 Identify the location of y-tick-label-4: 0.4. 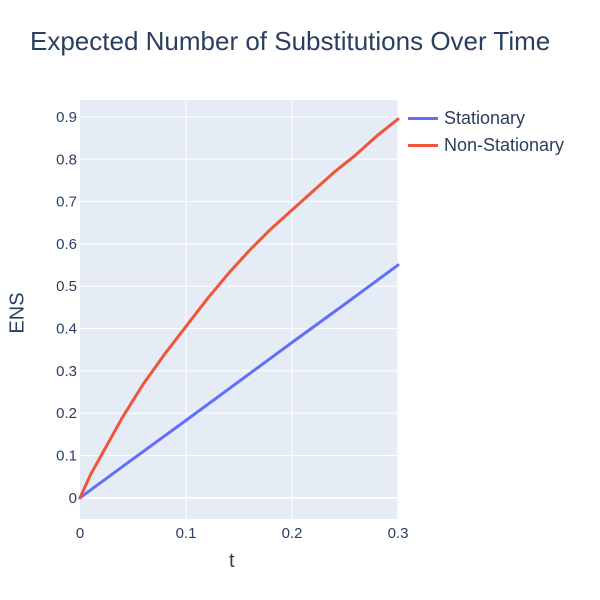
(66, 329).